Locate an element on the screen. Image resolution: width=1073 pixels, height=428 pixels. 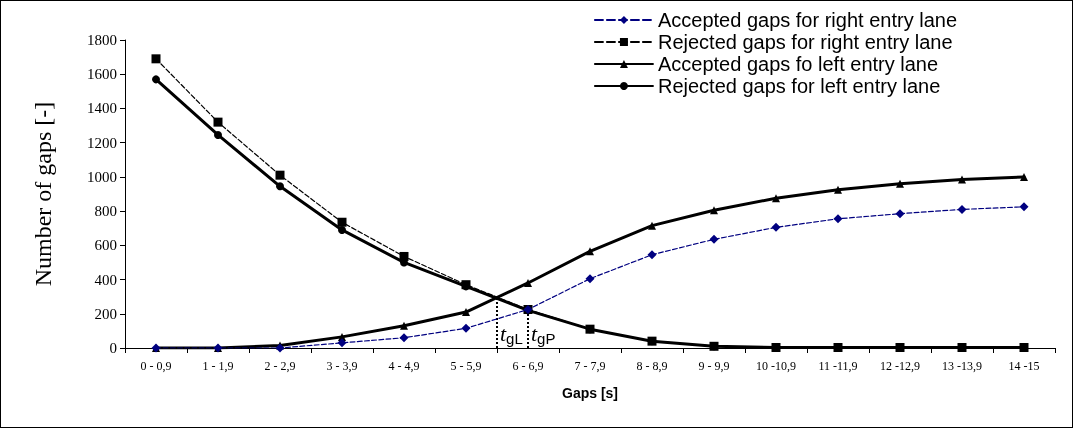
x-tick-label: 14 -15 is located at coordinates (1024, 366).